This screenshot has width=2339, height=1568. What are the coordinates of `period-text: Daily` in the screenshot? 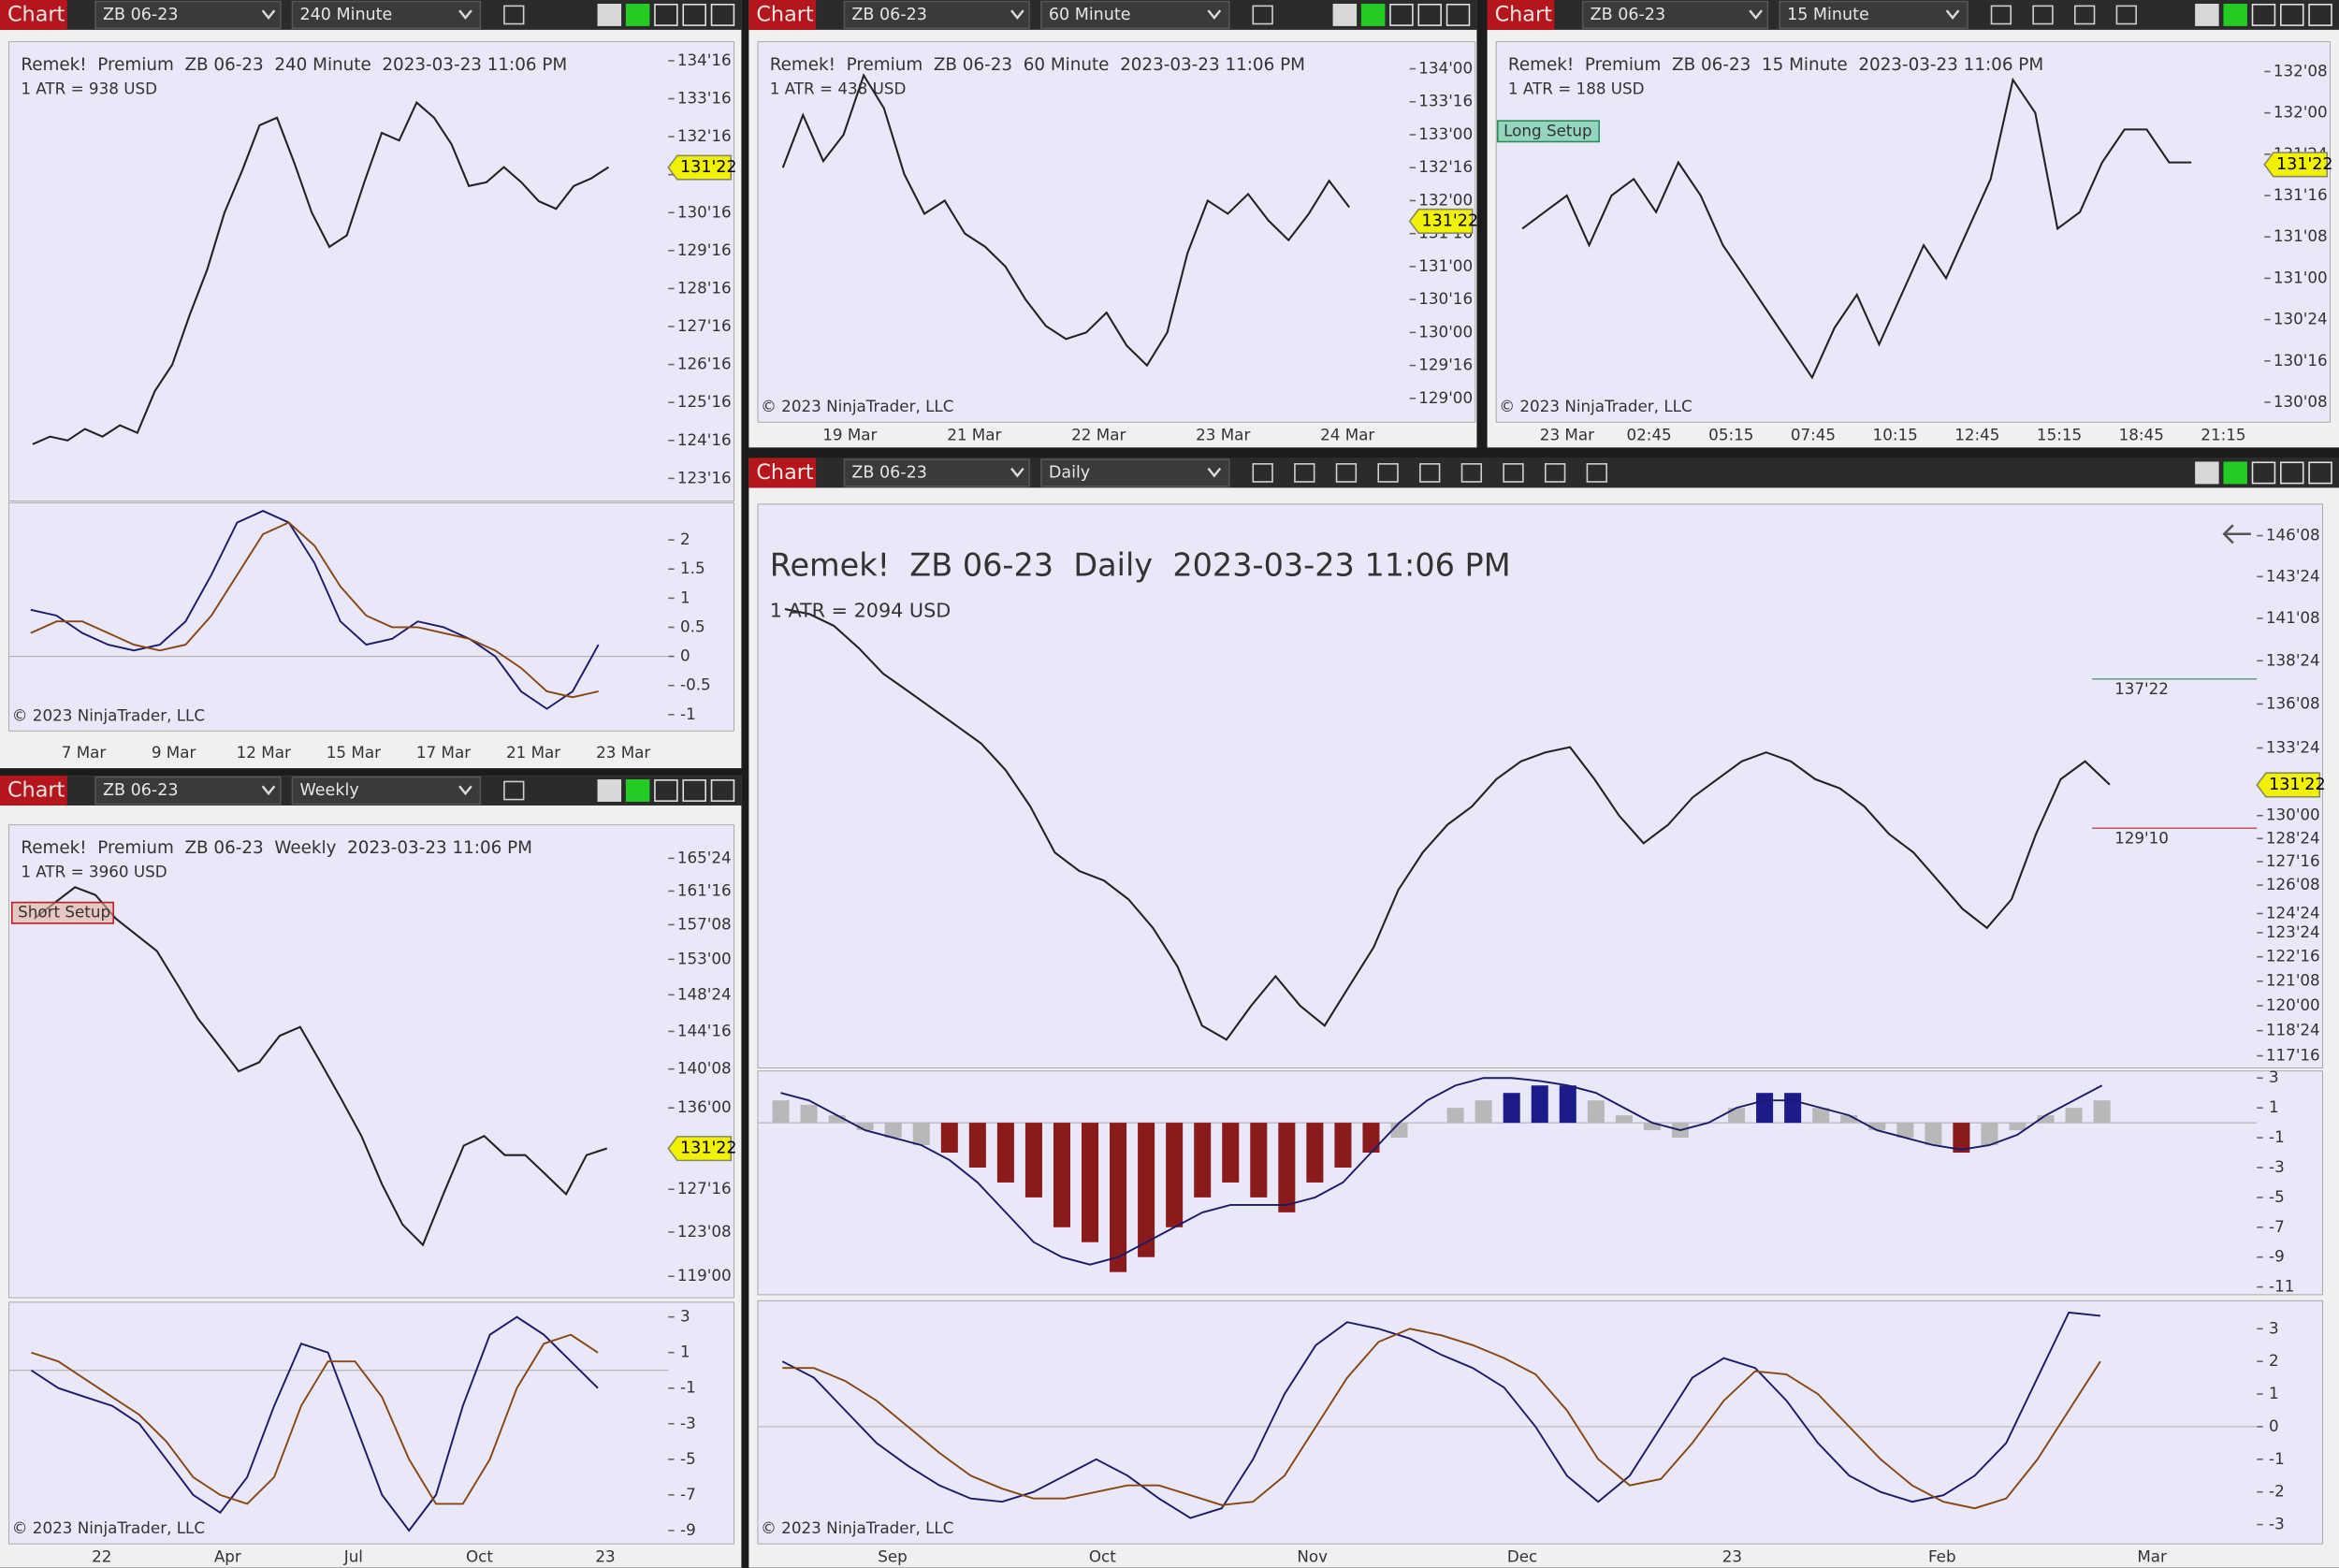 It's located at (1069, 472).